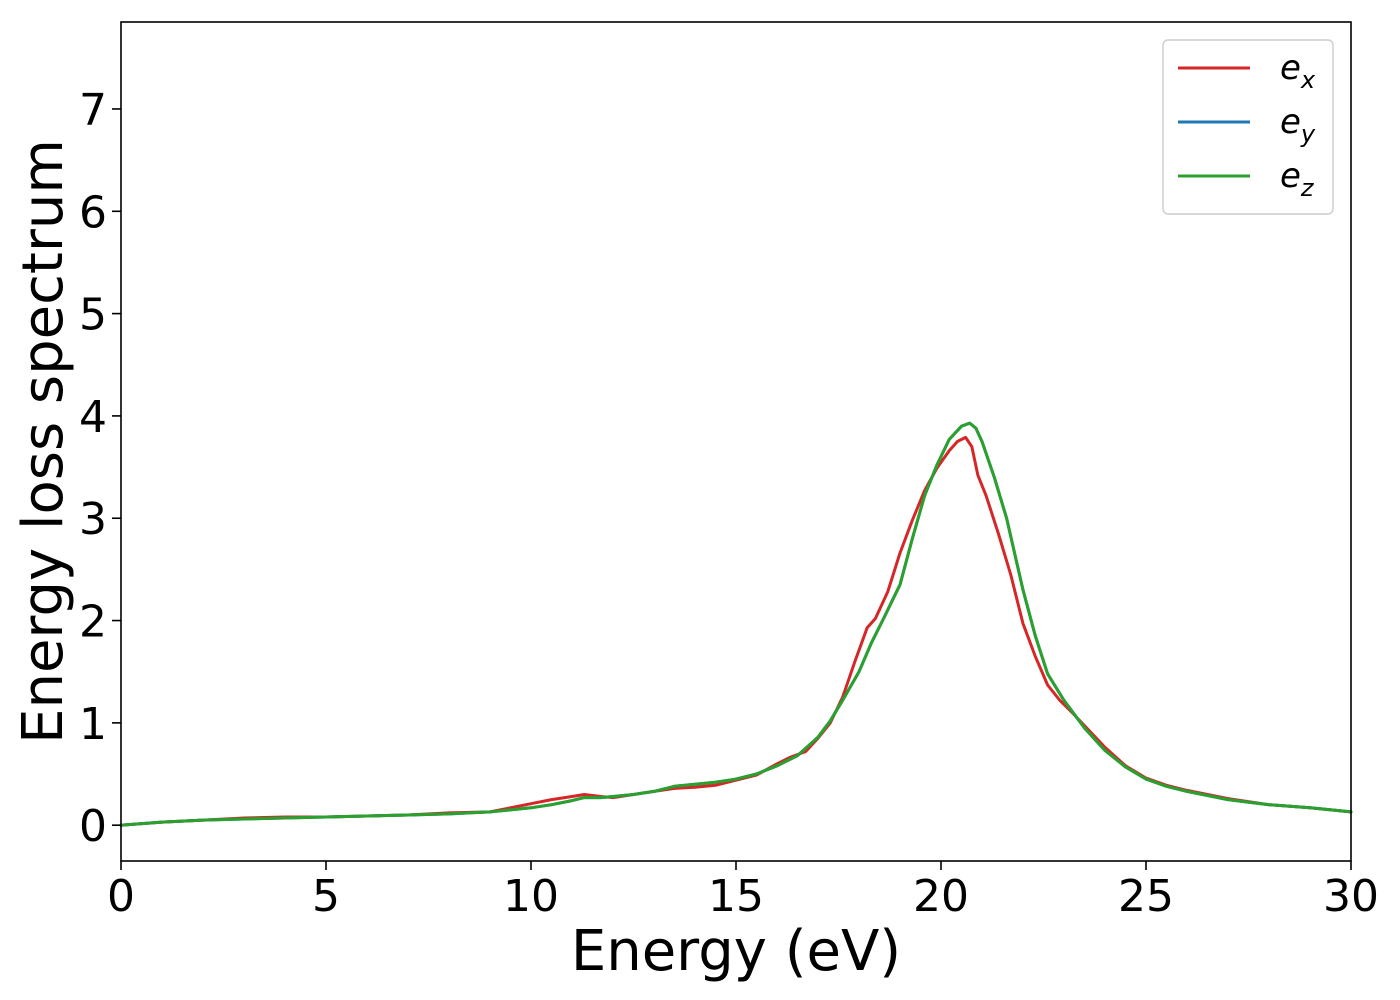 The width and height of the screenshot is (1400, 1000). What do you see at coordinates (736, 951) in the screenshot?
I see `x-axis-label: Energy (eV)` at bounding box center [736, 951].